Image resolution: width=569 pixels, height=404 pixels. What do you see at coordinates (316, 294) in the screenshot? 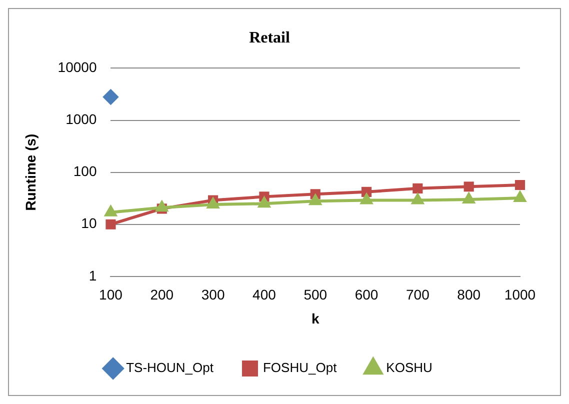
I see `x-tick-label: 500` at bounding box center [316, 294].